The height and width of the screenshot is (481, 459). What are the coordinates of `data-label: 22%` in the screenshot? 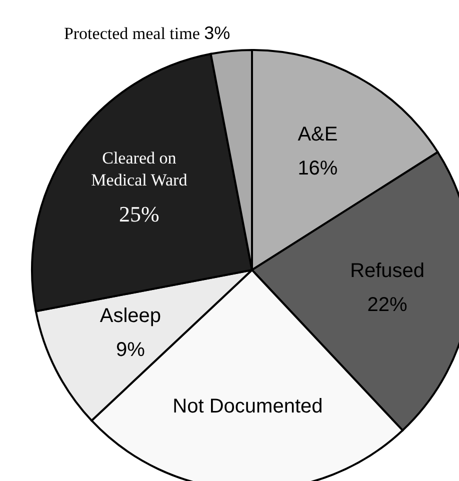 It's located at (387, 305).